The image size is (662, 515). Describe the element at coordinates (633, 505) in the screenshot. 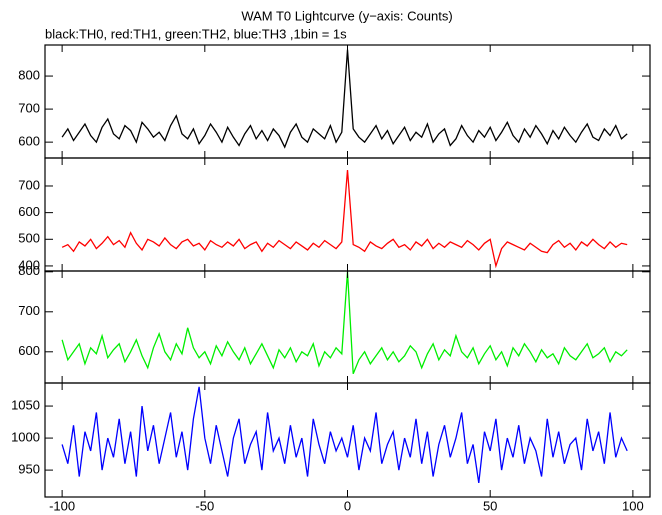

I see `x-tick-label: 100` at that location.